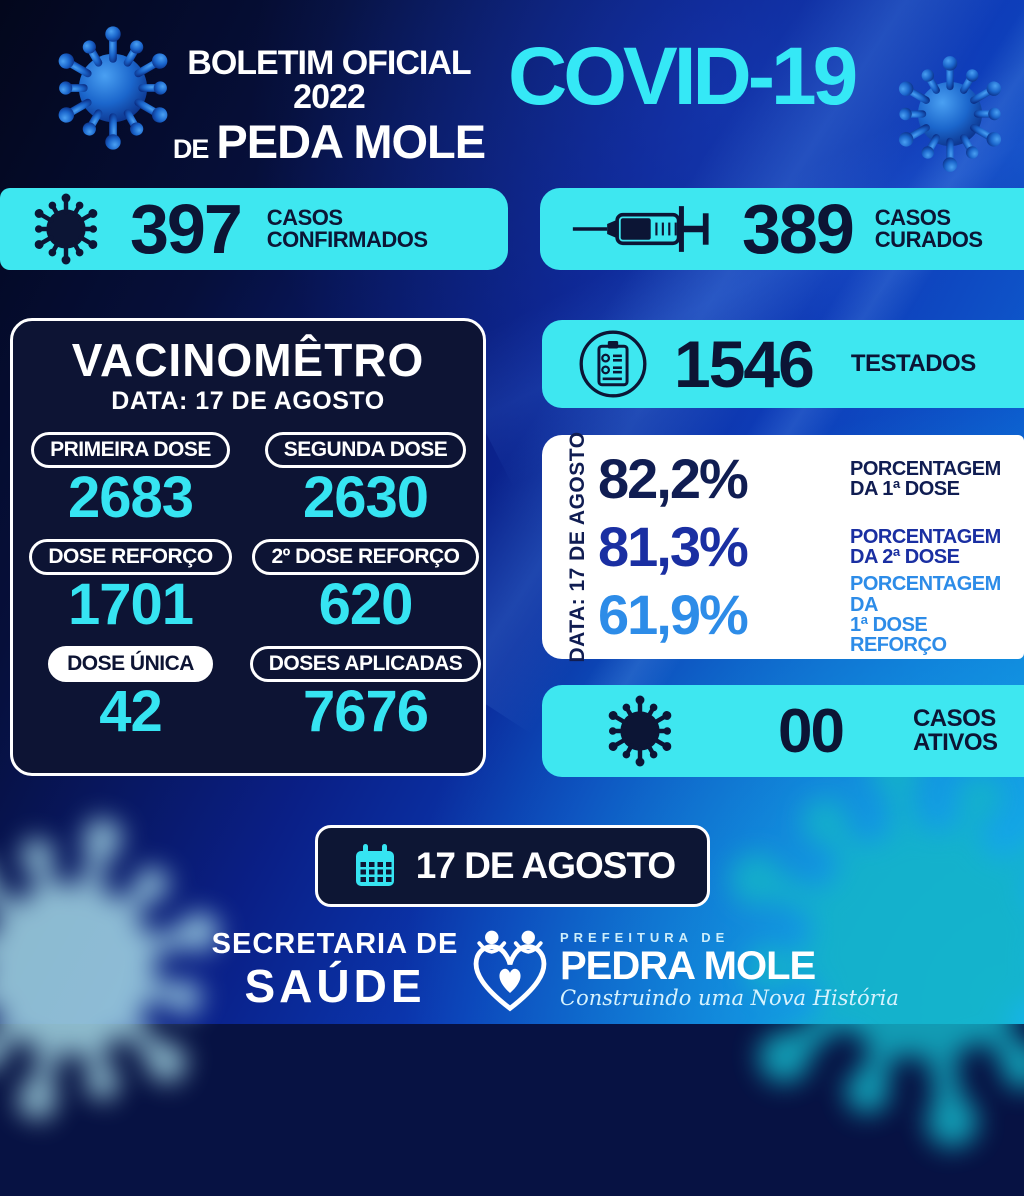 This screenshot has height=1196, width=1024. I want to click on bulletin-title-line2: DE PEDA MOLE, so click(329, 141).